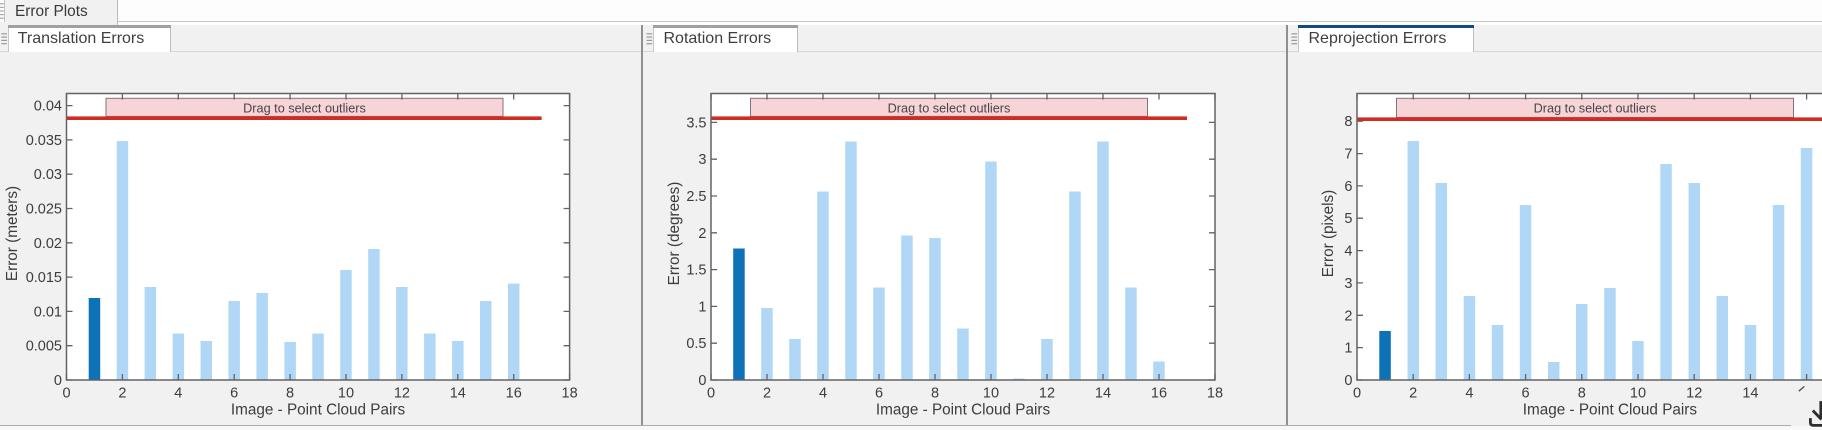 The image size is (1822, 430). Describe the element at coordinates (48, 244) in the screenshot. I see `svg-text: 0.02` at that location.